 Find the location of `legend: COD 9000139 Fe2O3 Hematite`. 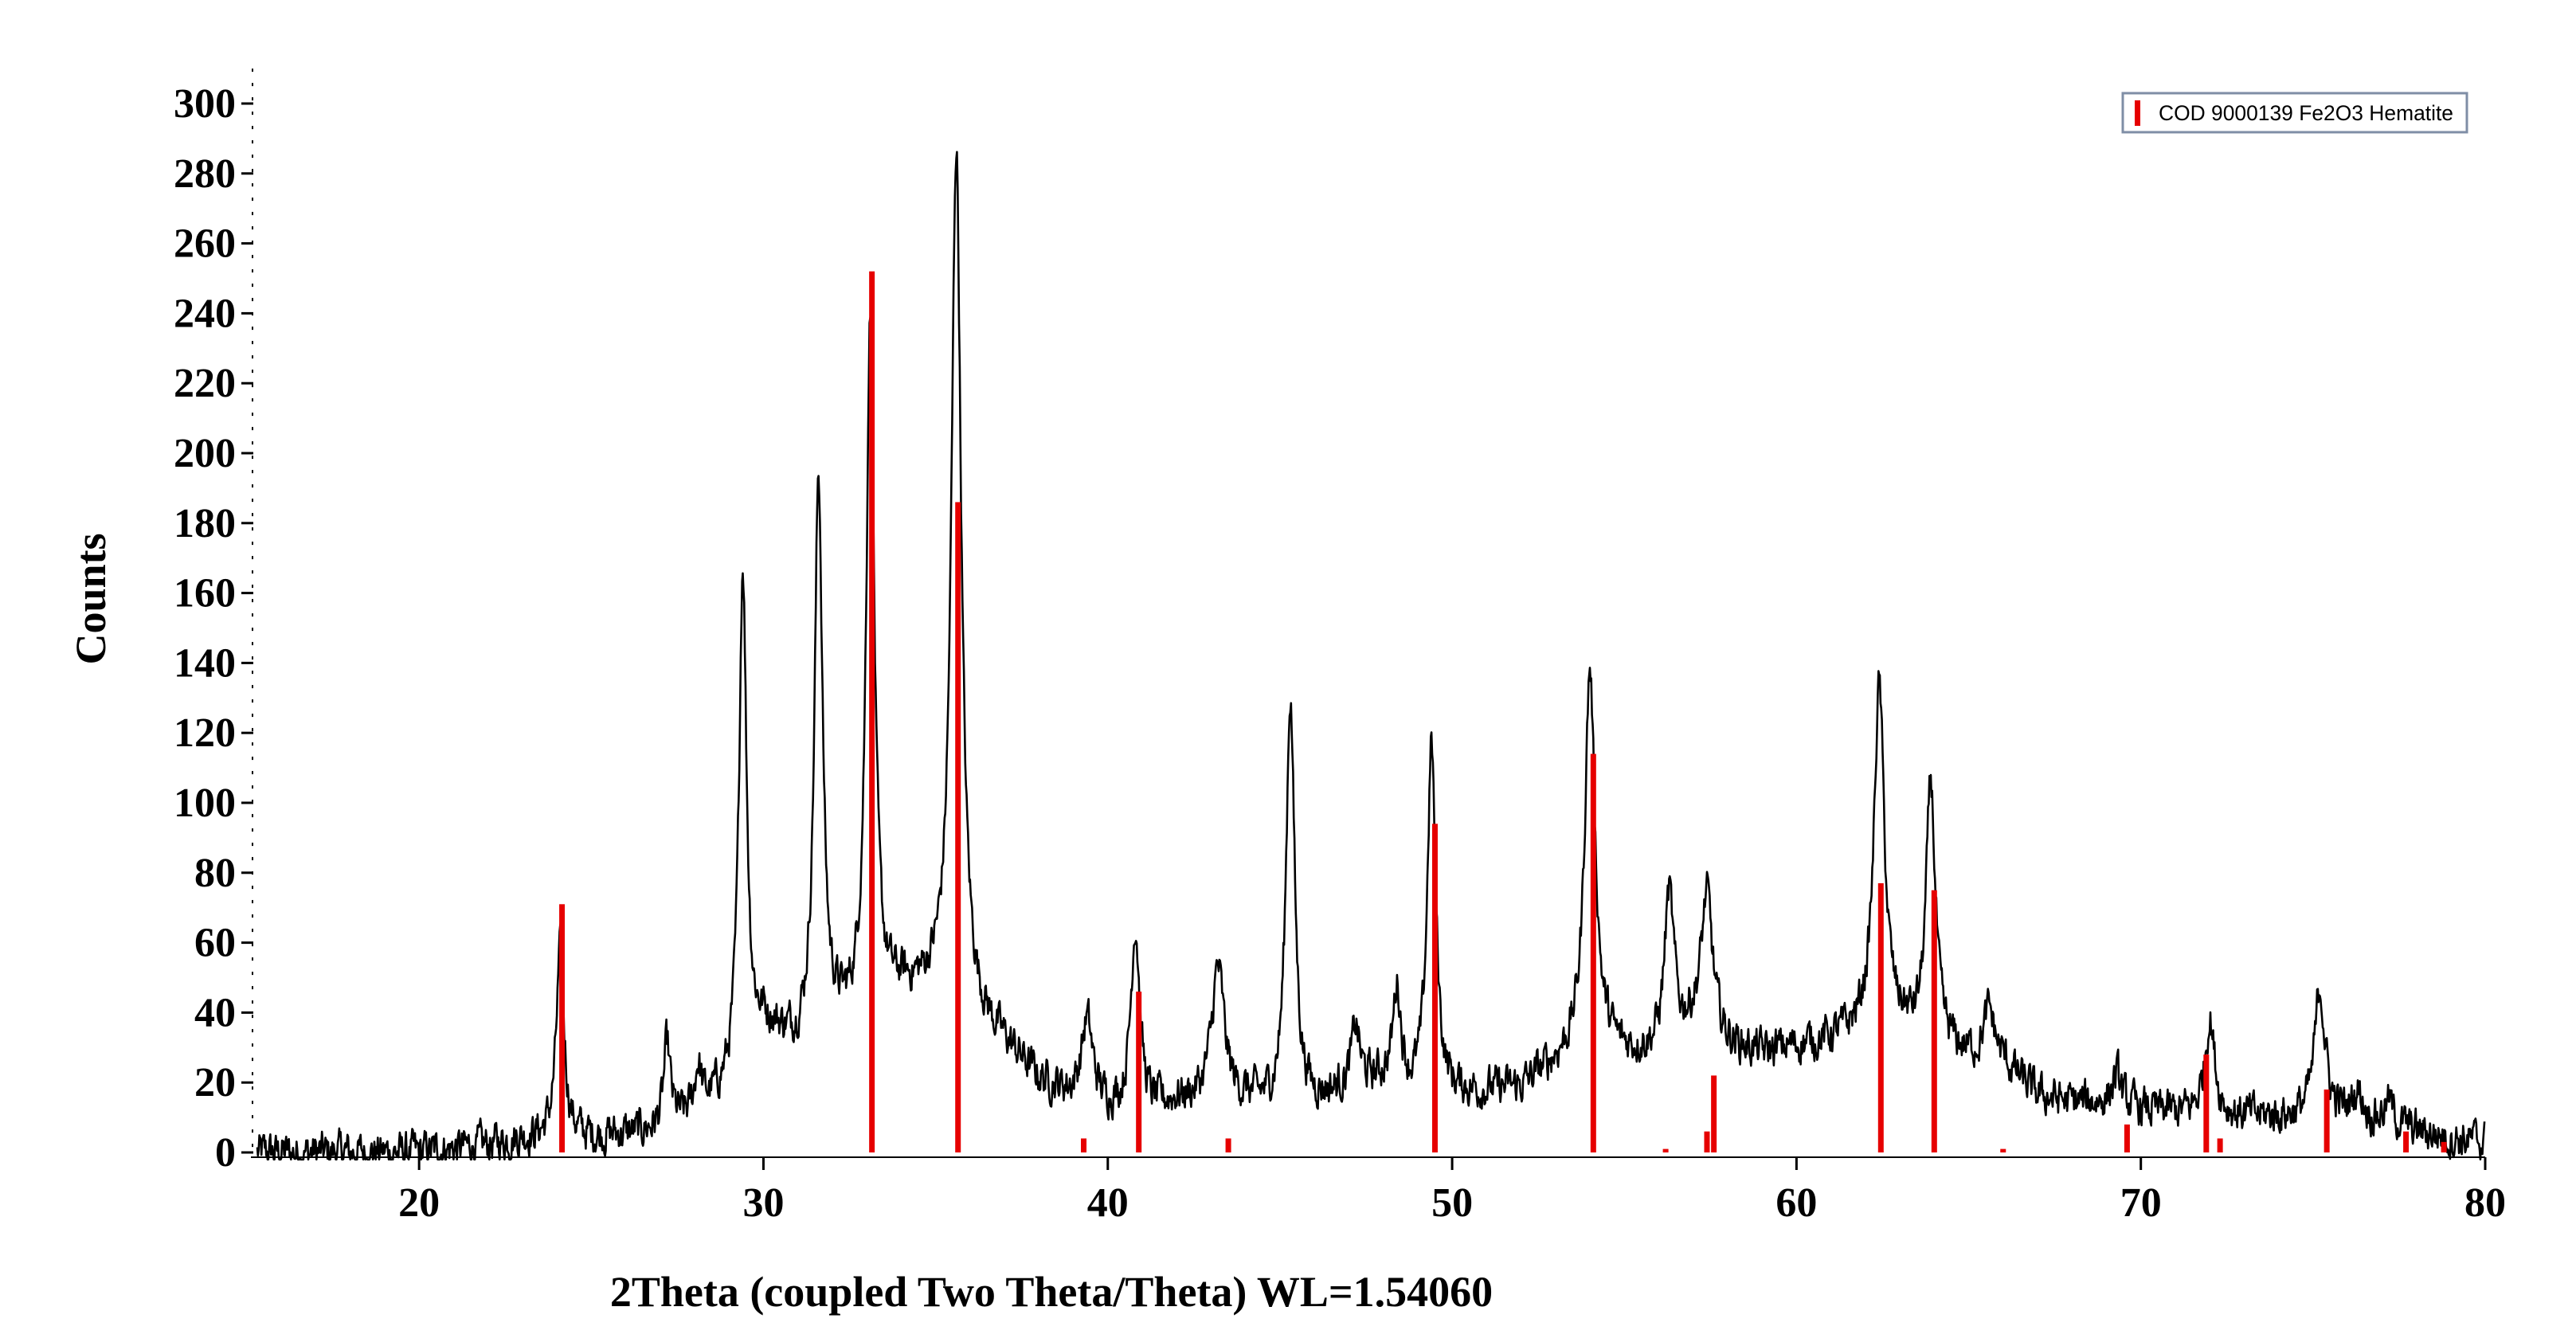

legend: COD 9000139 Fe2O3 Hematite is located at coordinates (2294, 113).